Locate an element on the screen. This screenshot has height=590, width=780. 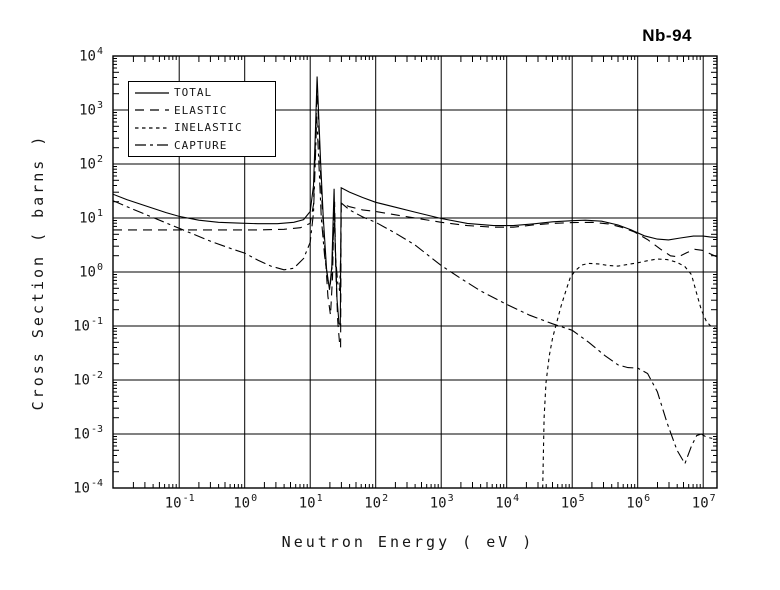
legend-label: TOTAL is located at coordinates (193, 93).